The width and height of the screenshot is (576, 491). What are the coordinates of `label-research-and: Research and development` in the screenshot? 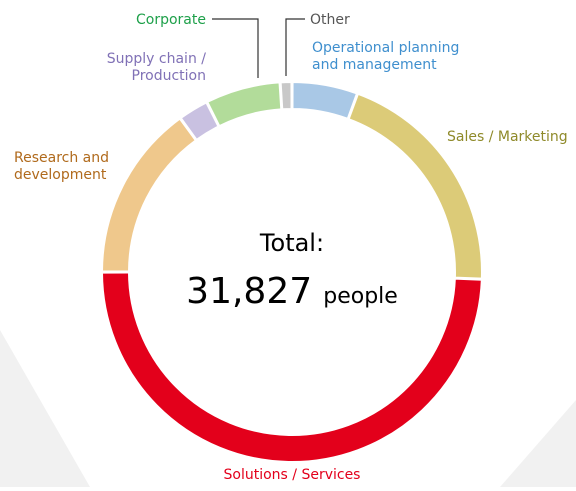 It's located at (61, 166).